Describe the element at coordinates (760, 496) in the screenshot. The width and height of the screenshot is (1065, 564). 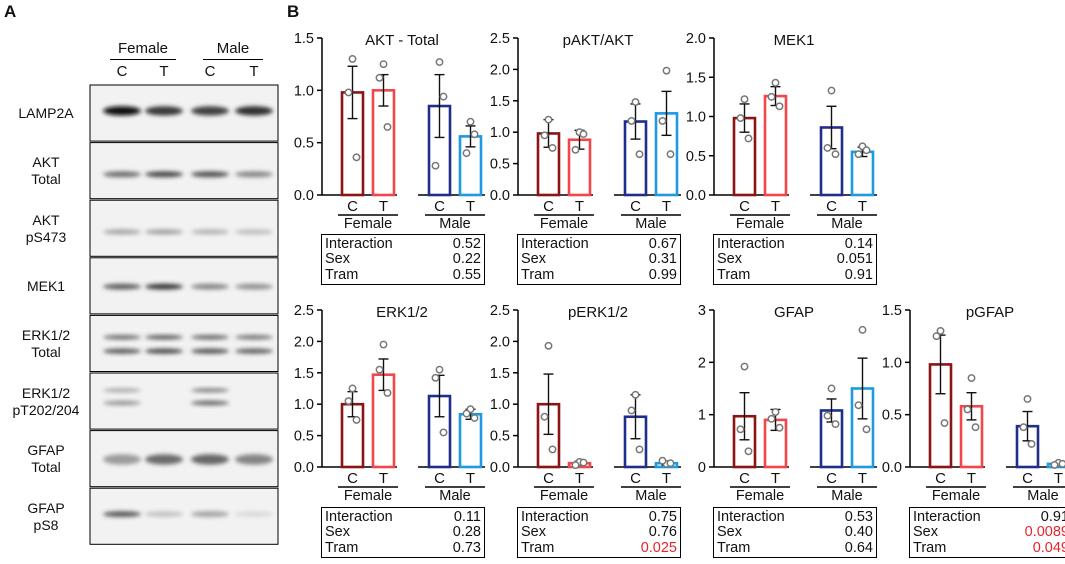
I see `group-label: Female` at that location.